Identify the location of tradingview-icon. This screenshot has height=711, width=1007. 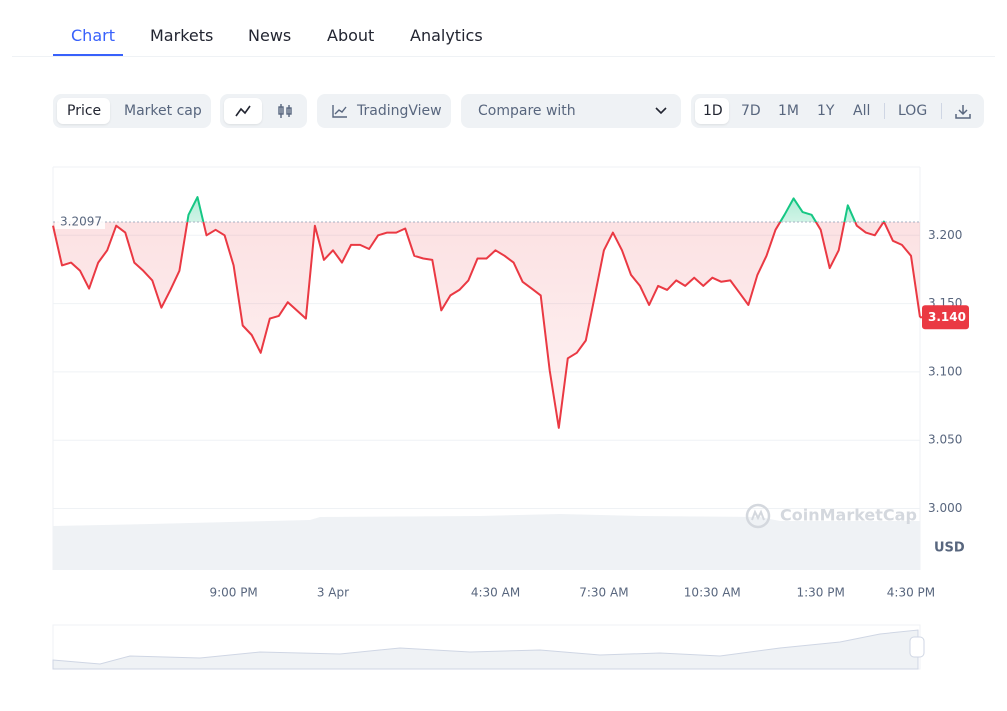
(339, 111).